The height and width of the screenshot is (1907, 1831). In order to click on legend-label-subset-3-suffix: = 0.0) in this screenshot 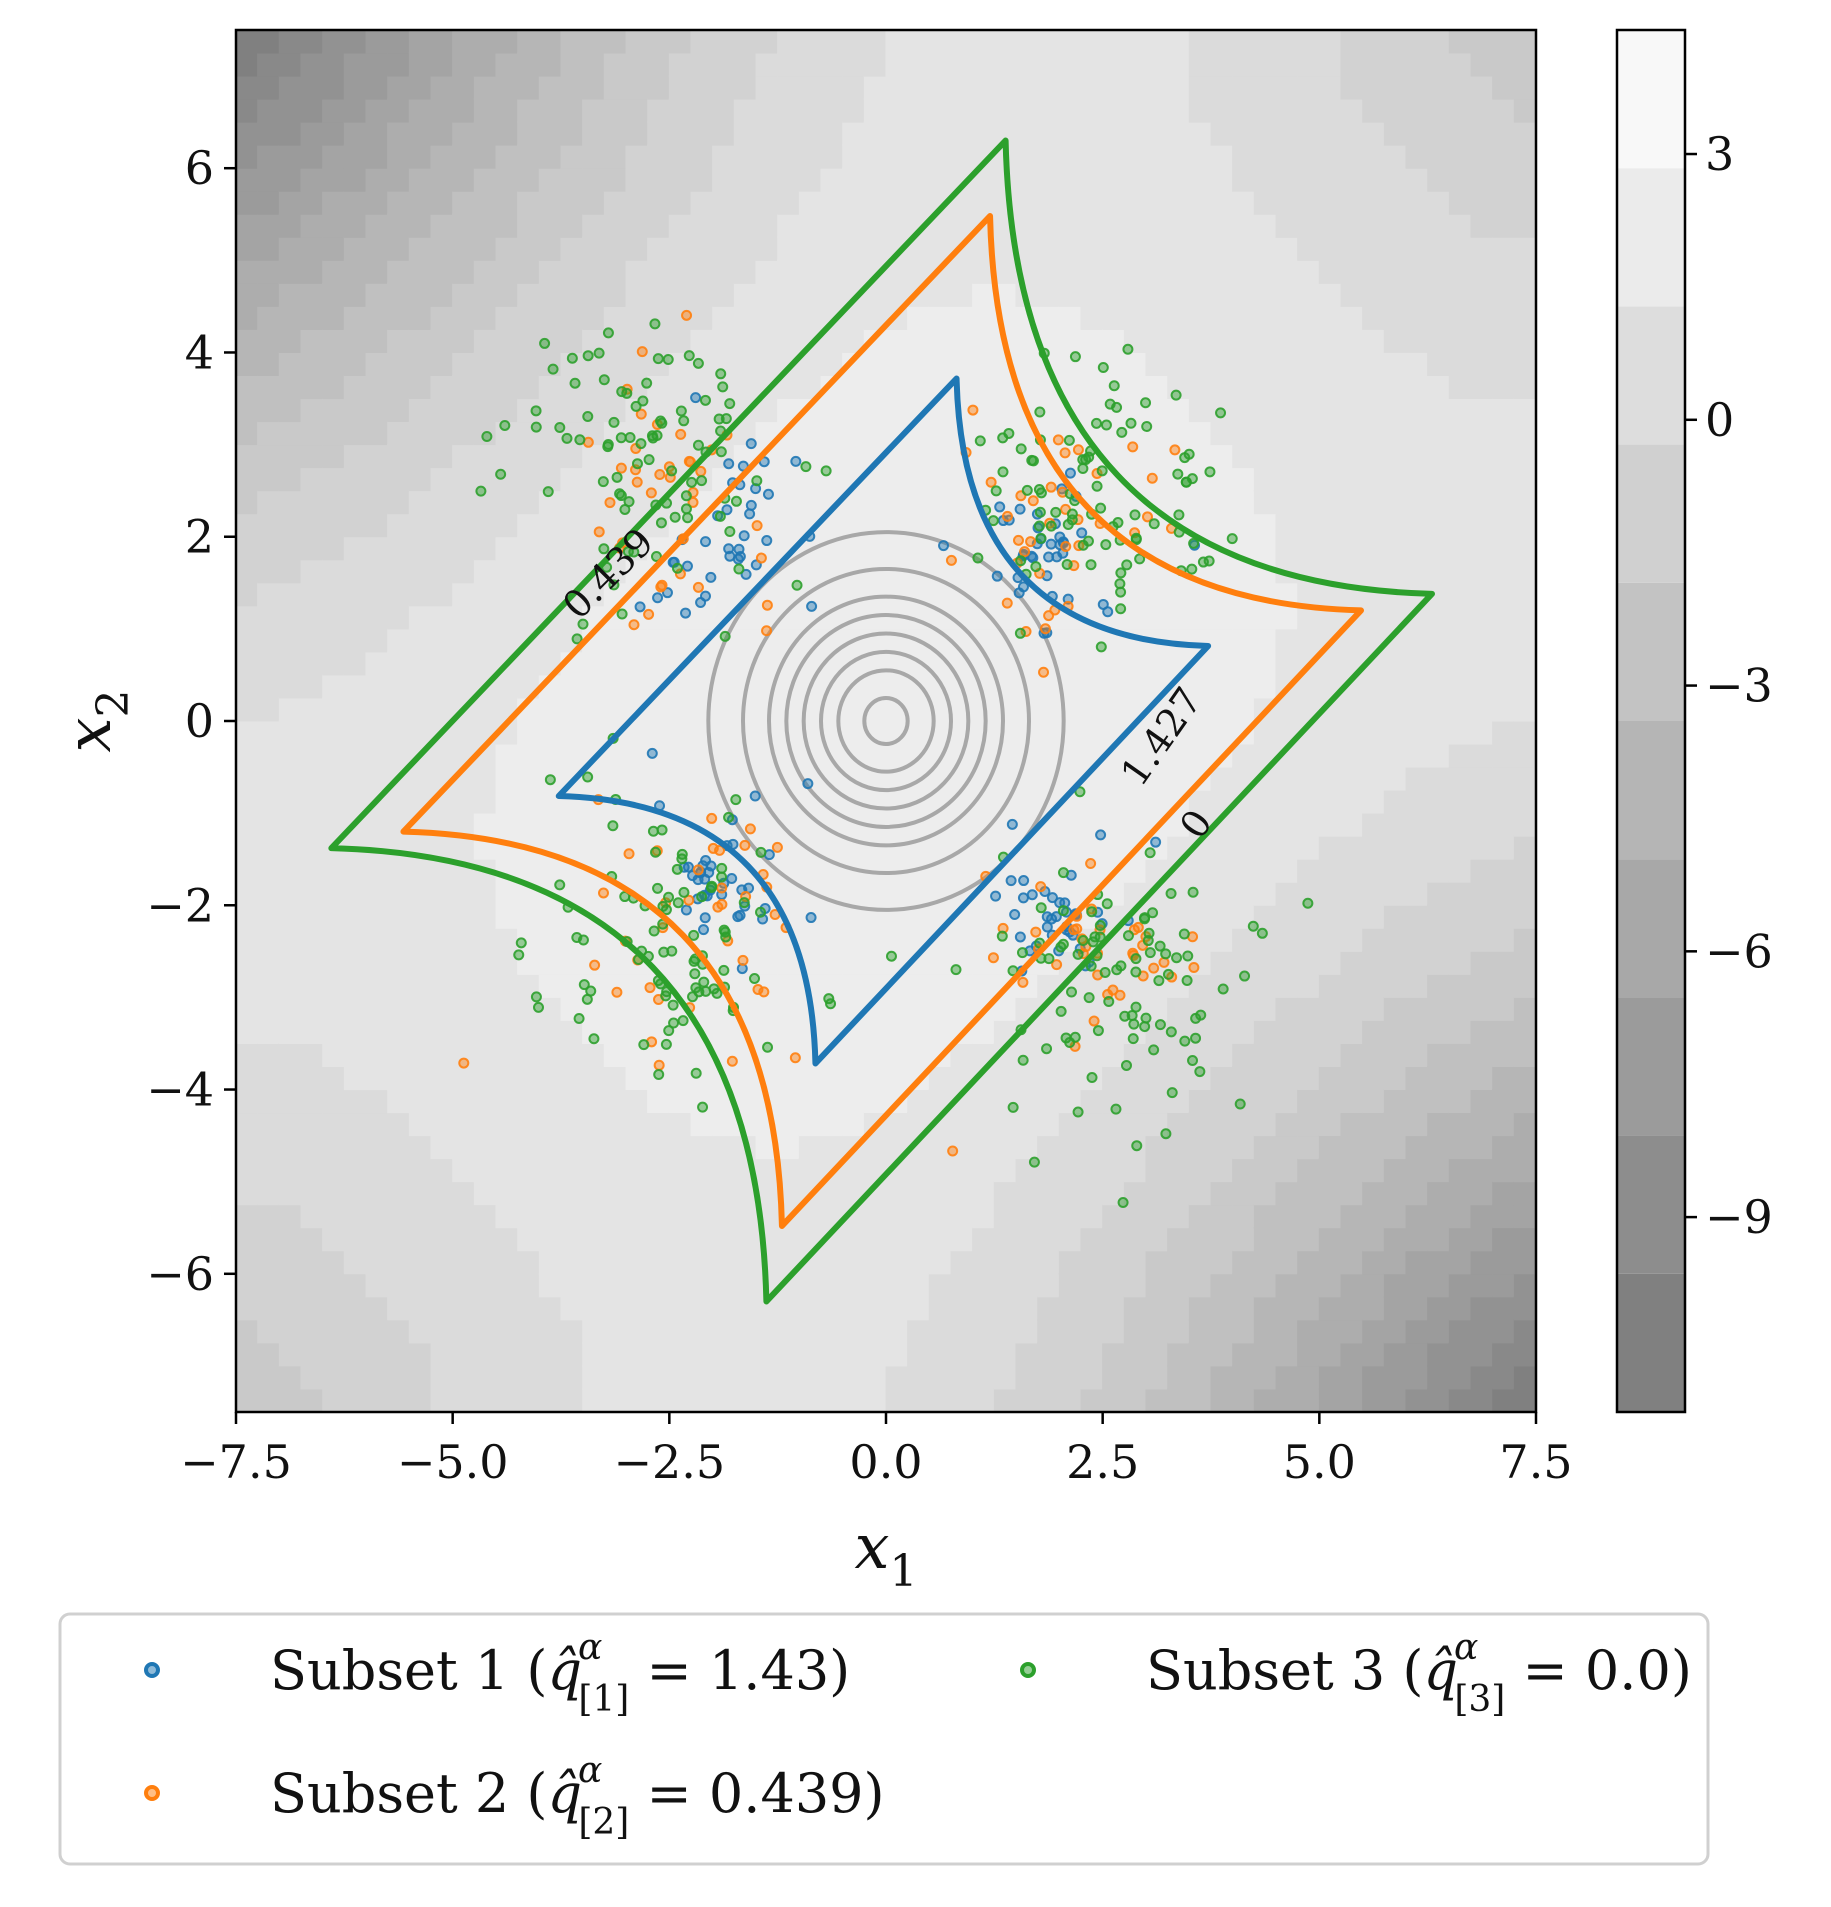, I will do `click(1598, 1670)`.